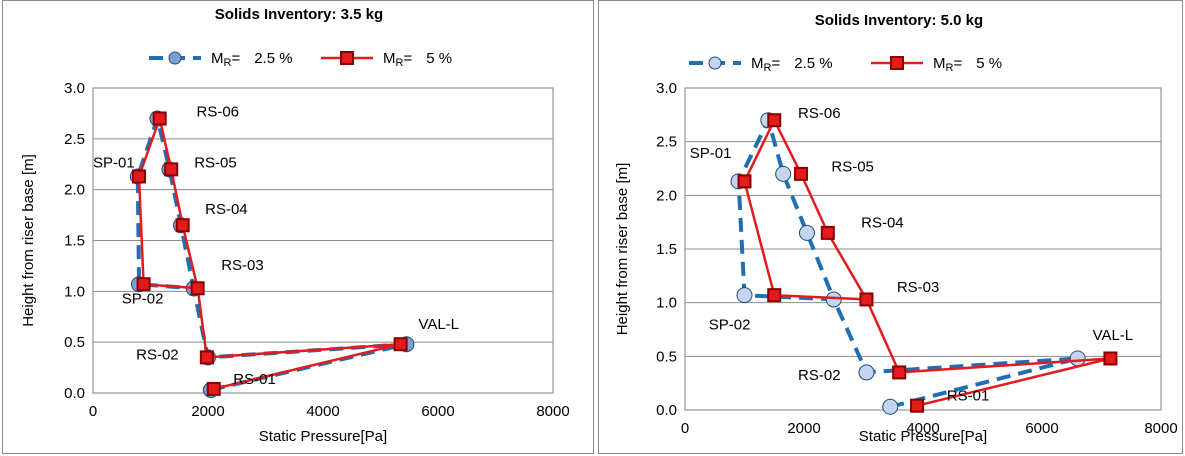 Image resolution: width=1185 pixels, height=456 pixels. I want to click on point-annotation: RS-02, so click(819, 375).